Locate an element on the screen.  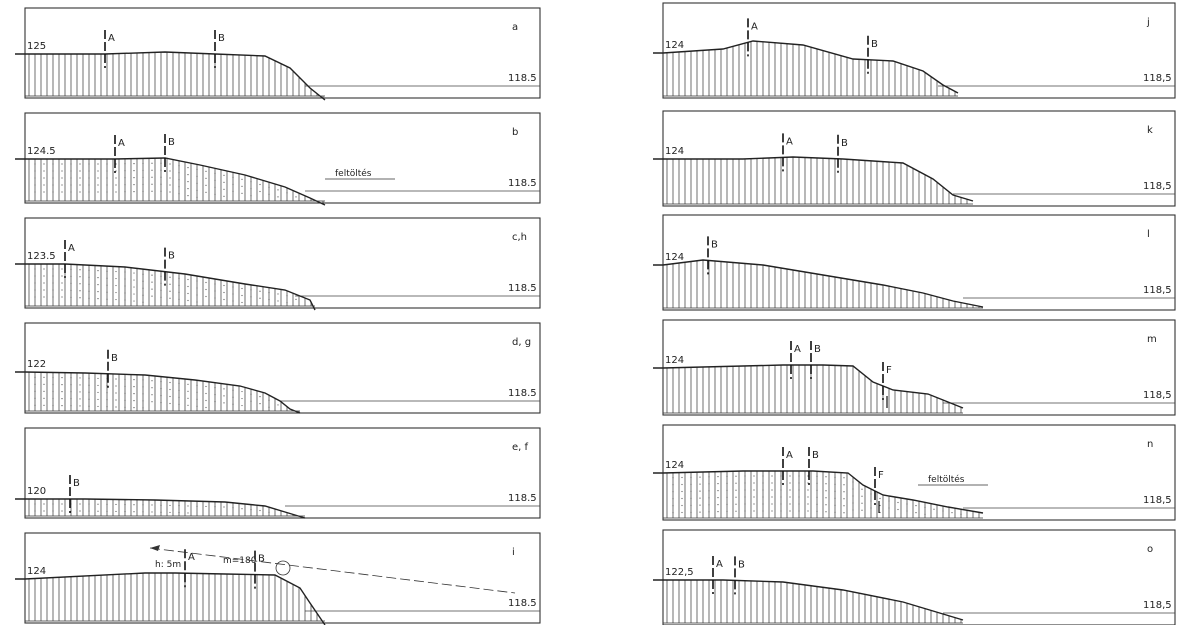
profile-panel-n: A B F 124 118,5 n feltöltés is located at coordinates (914, 472).